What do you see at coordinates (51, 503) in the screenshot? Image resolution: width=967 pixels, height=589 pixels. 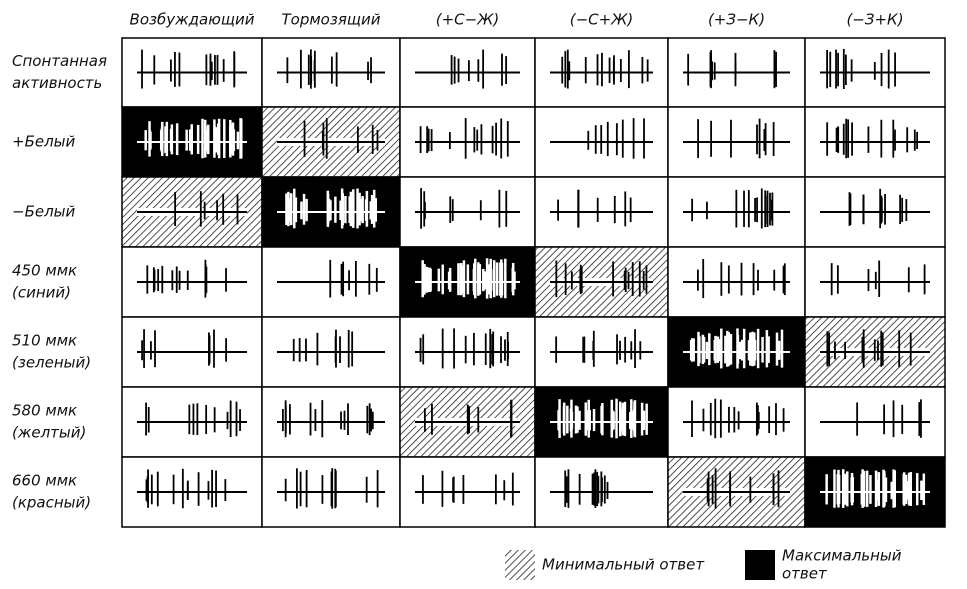 I see `row-label: (красный)` at bounding box center [51, 503].